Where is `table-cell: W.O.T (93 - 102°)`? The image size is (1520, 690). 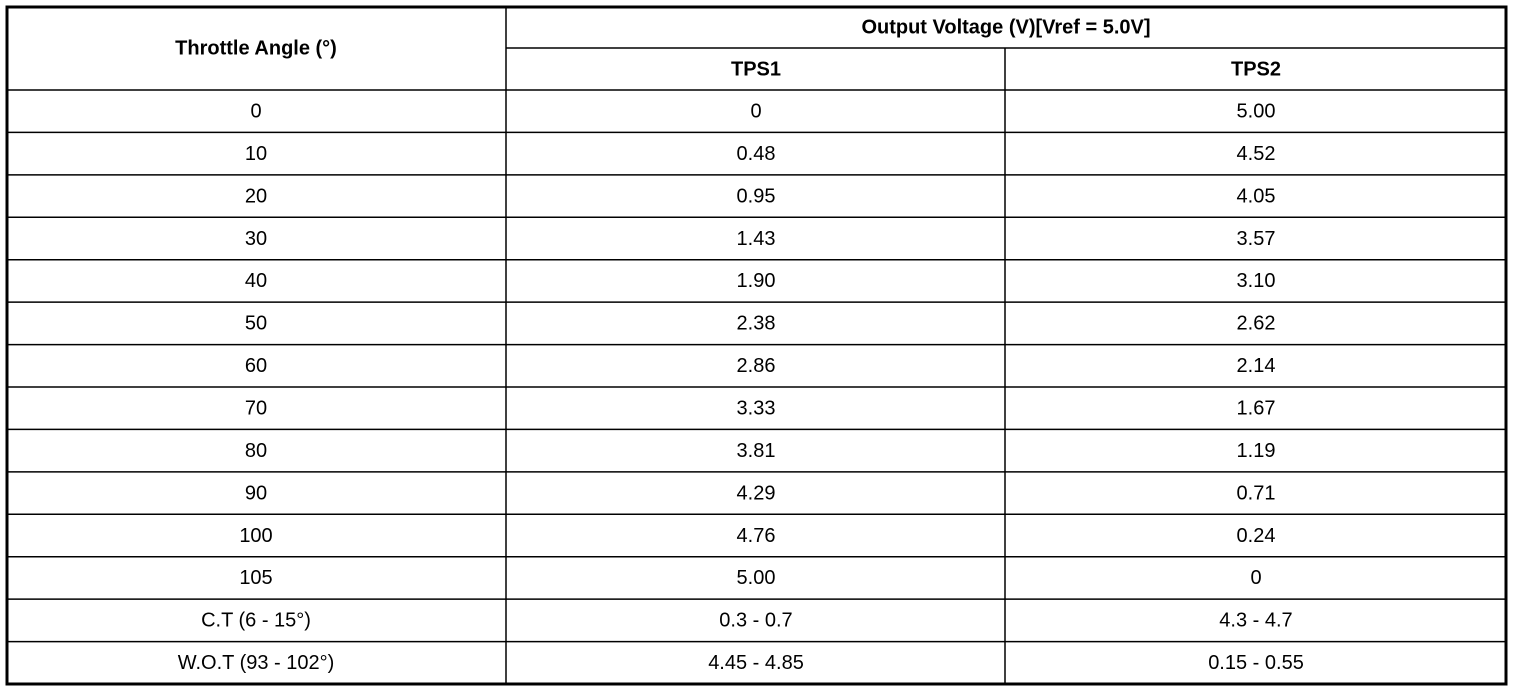
table-cell: W.O.T (93 - 102°) is located at coordinates (256, 663).